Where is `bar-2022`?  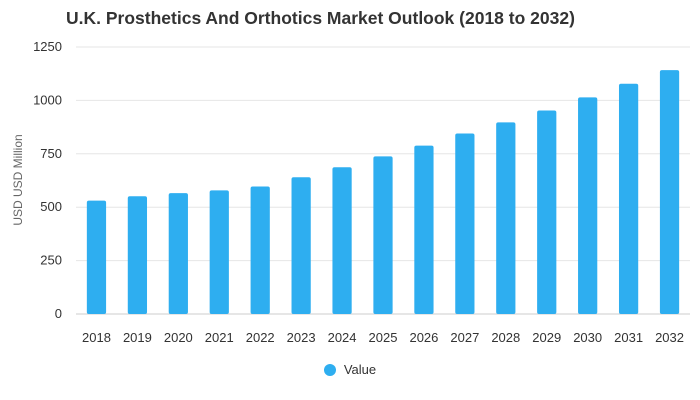 bar-2022 is located at coordinates (260, 250).